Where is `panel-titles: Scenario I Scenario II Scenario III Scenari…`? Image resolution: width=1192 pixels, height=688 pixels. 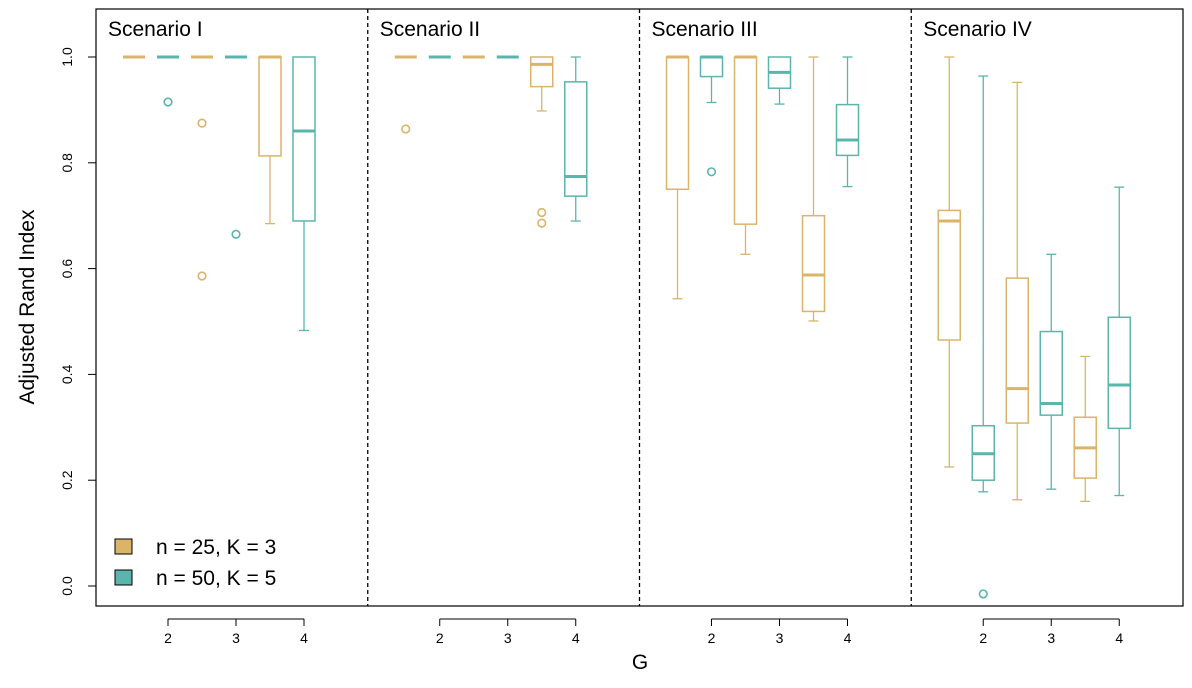
panel-titles: Scenario I Scenario II Scenario III Scenari… is located at coordinates (570, 29).